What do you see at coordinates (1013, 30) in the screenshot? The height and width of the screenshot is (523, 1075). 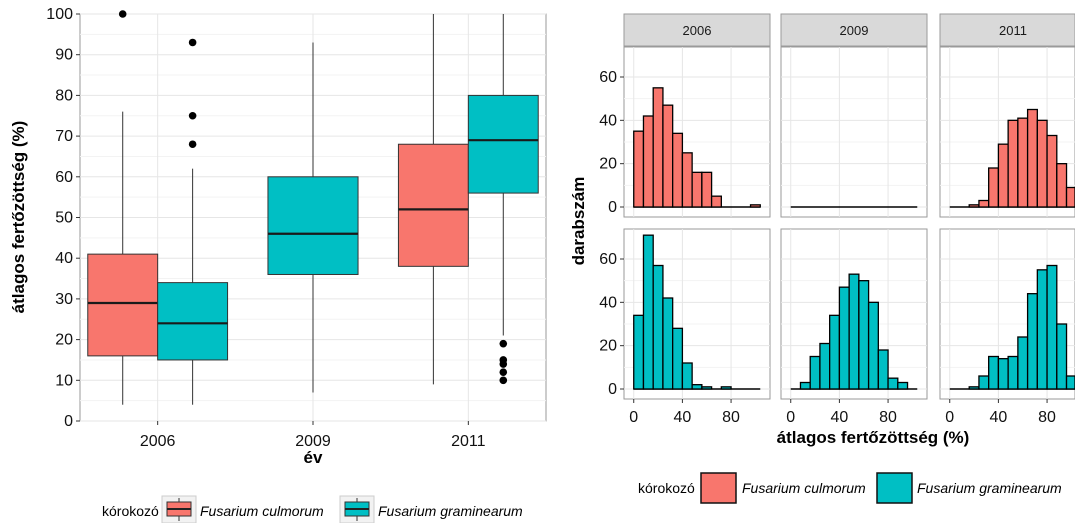 I see `facet-strip-label-2011: 2011` at bounding box center [1013, 30].